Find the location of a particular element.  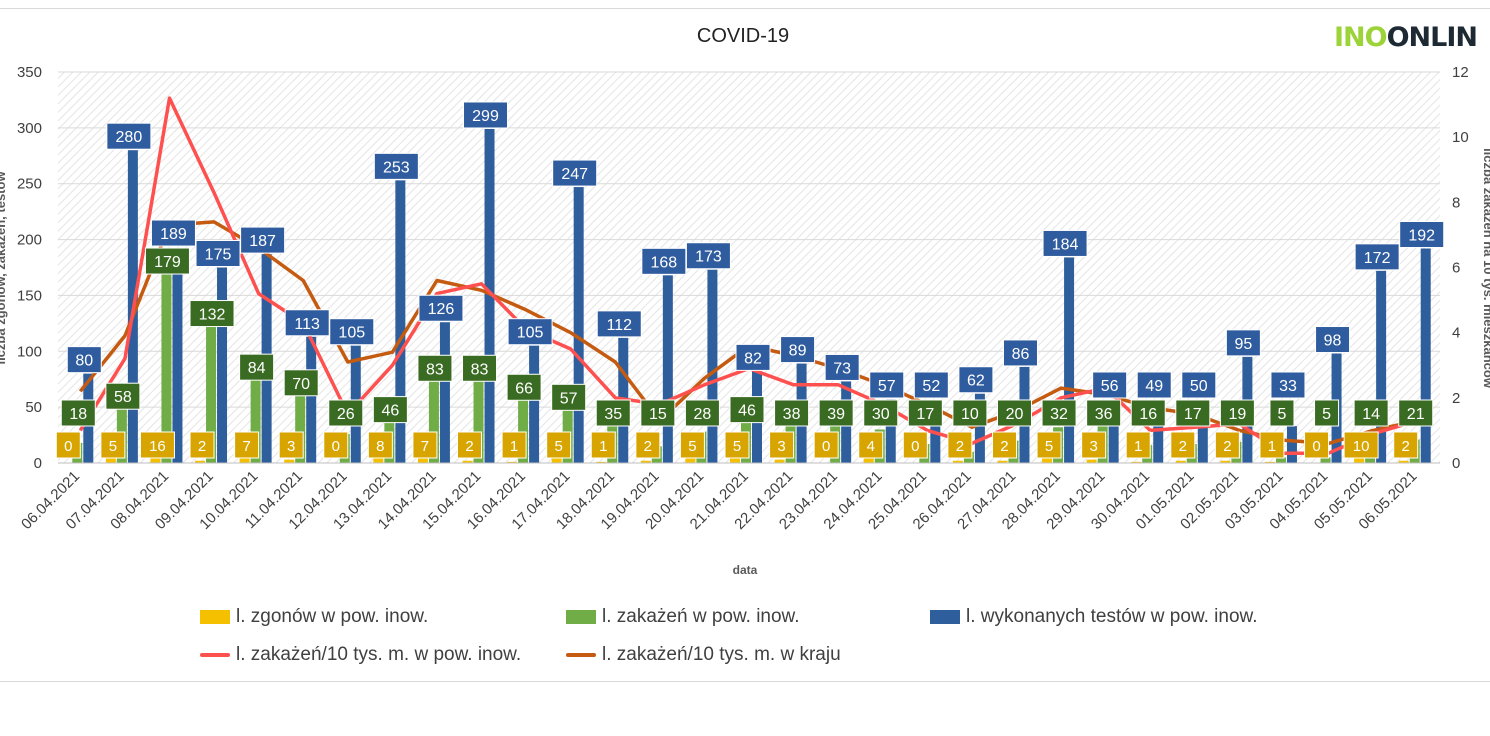

legend-swatch-tests is located at coordinates (945, 617).